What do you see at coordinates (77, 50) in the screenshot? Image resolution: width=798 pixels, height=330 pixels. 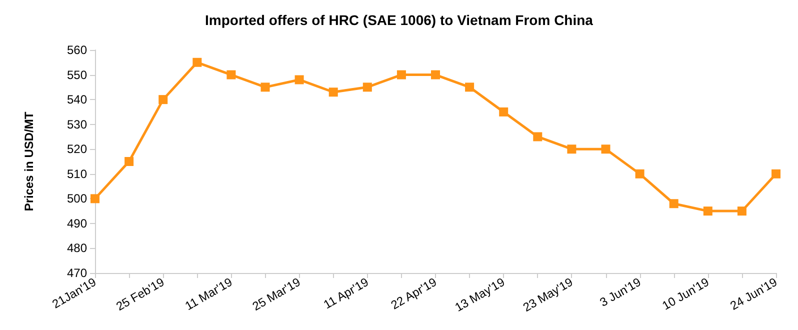 I see `y-tick-label: 560` at bounding box center [77, 50].